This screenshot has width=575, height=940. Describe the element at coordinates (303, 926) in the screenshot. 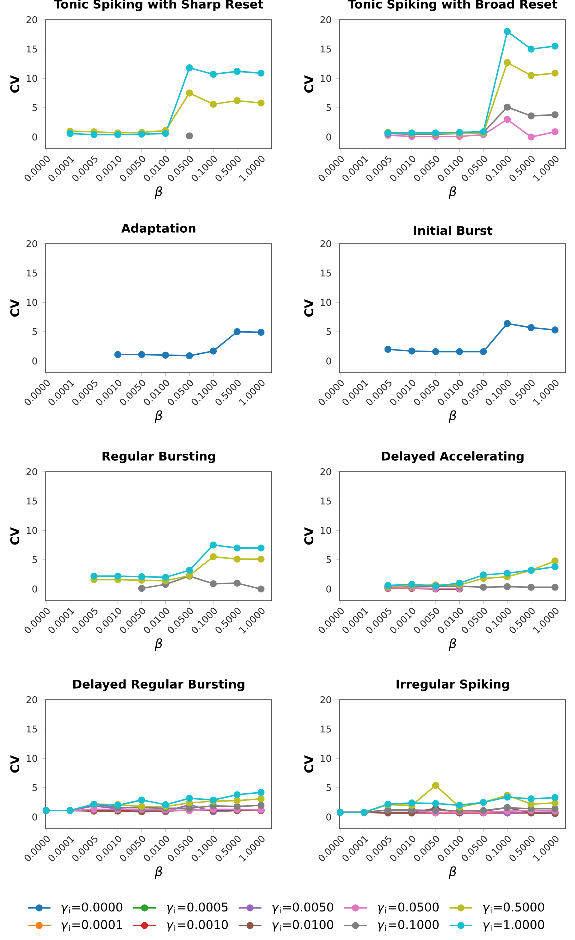

I see `legend-label: γ$_{i}$=0.0100` at that location.